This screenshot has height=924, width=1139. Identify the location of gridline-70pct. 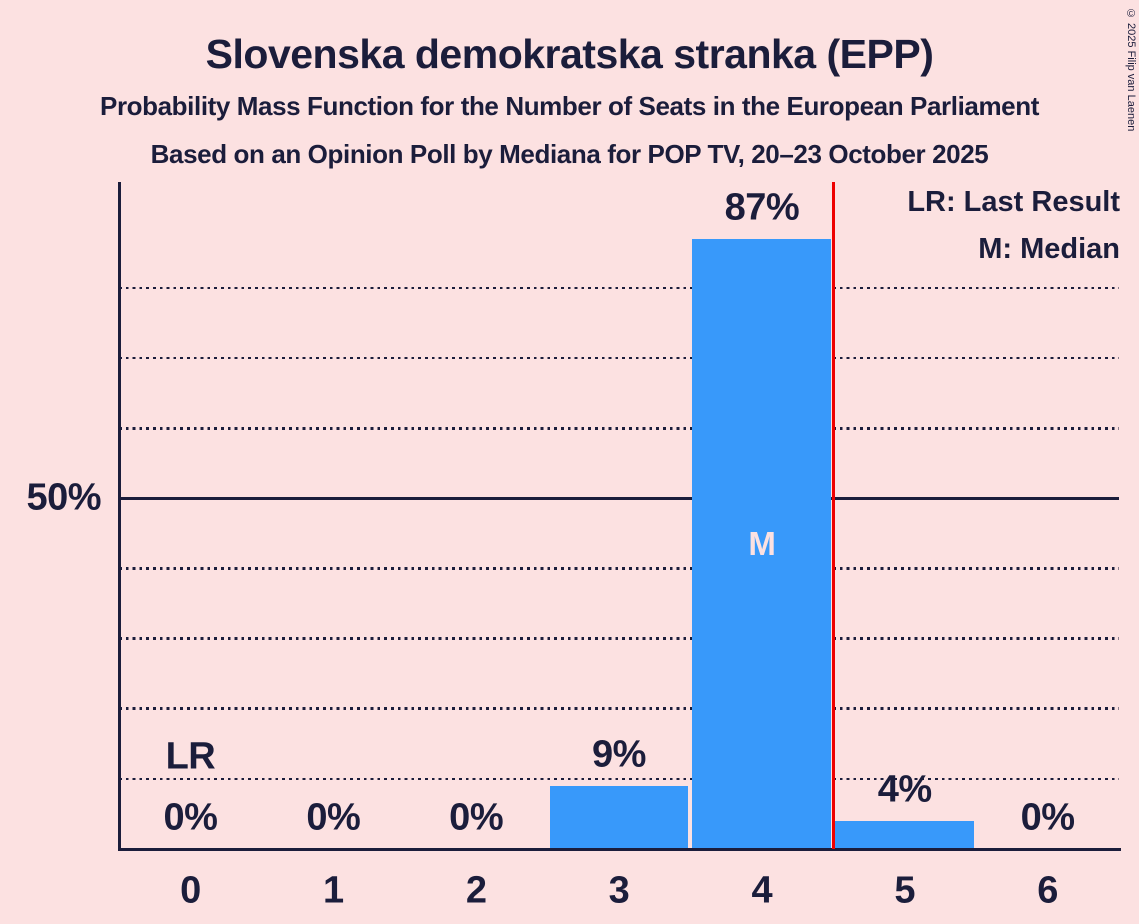
(619, 358).